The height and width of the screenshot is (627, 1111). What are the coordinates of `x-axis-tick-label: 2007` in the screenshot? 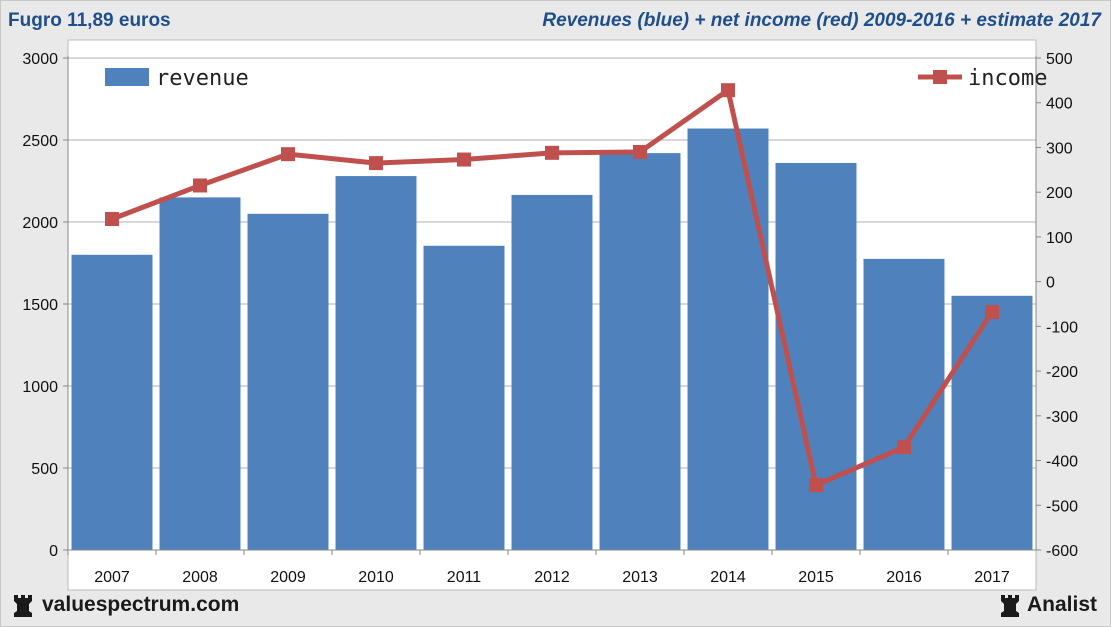 It's located at (112, 577).